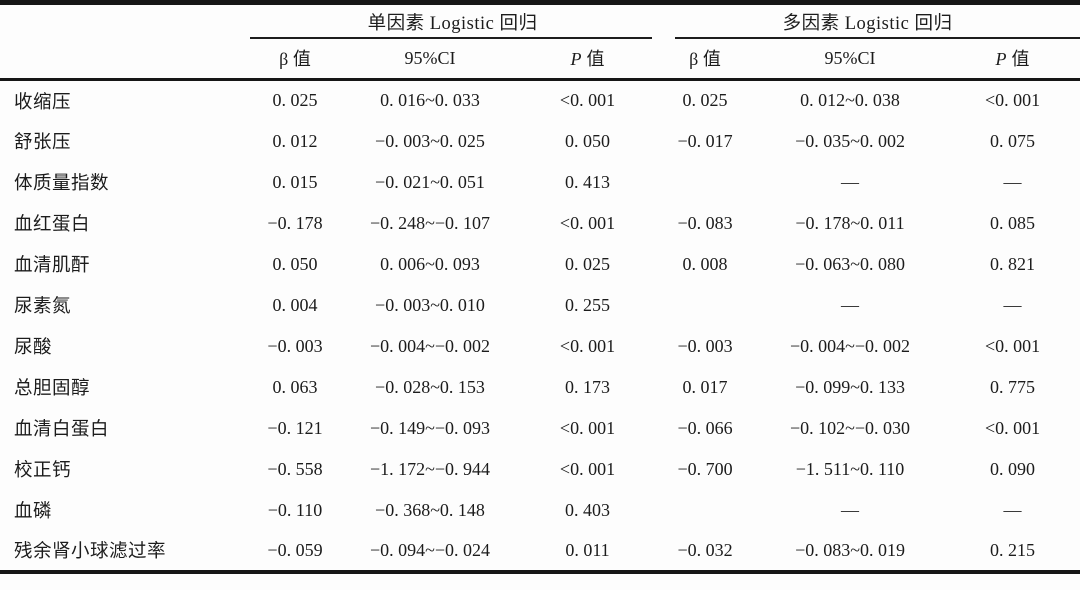 This screenshot has width=1080, height=590. Describe the element at coordinates (850, 100) in the screenshot. I see `multi-ci-cell: 0. 012~0. 038` at that location.